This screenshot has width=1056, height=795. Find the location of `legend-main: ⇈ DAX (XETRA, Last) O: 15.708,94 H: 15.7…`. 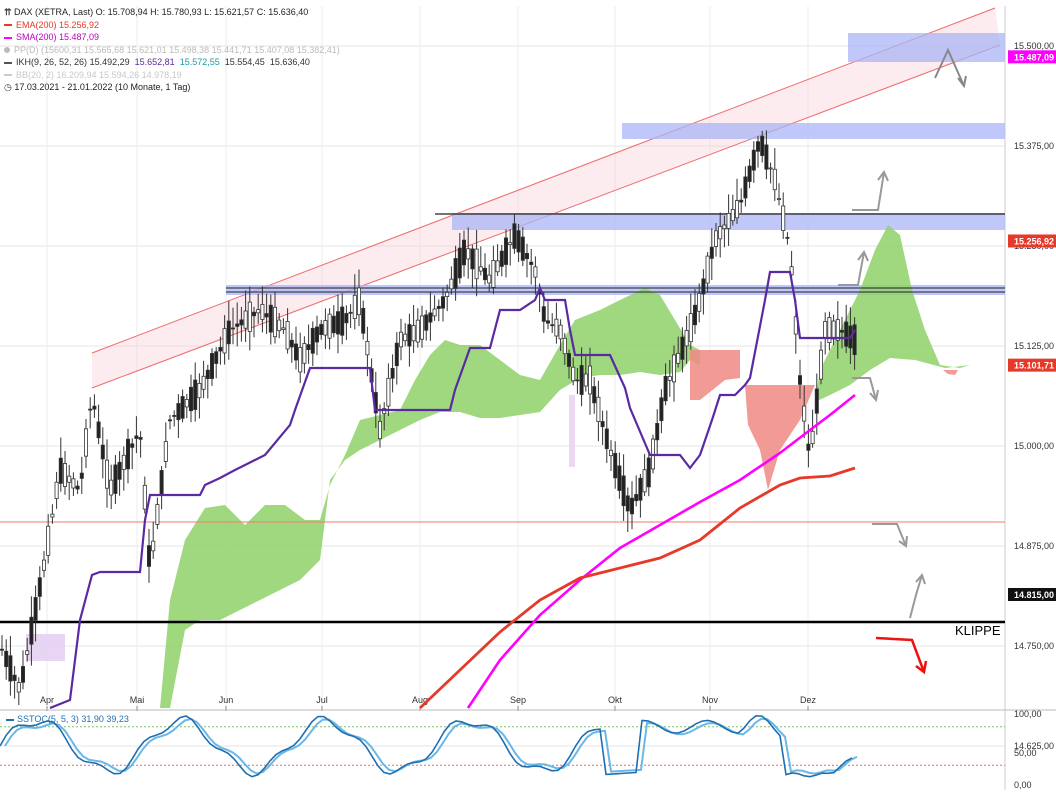

legend-main: ⇈ DAX (XETRA, Last) O: 15.708,94 H: 15.7… is located at coordinates (156, 12).